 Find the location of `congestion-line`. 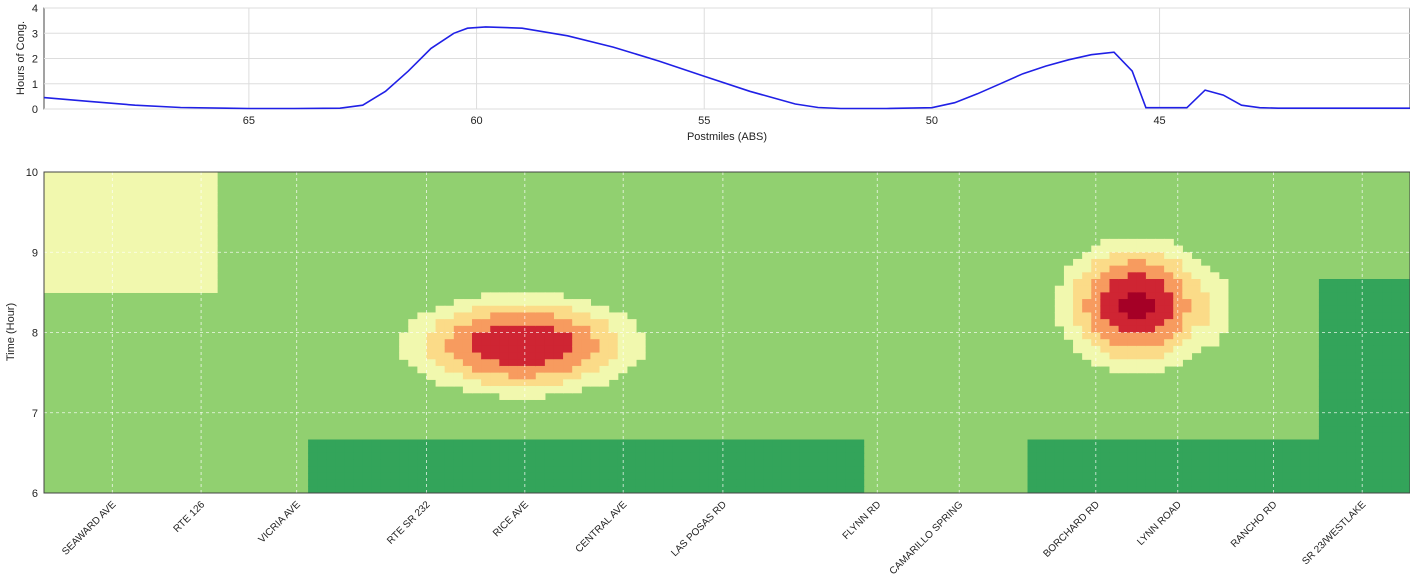

congestion-line is located at coordinates (726, 68).